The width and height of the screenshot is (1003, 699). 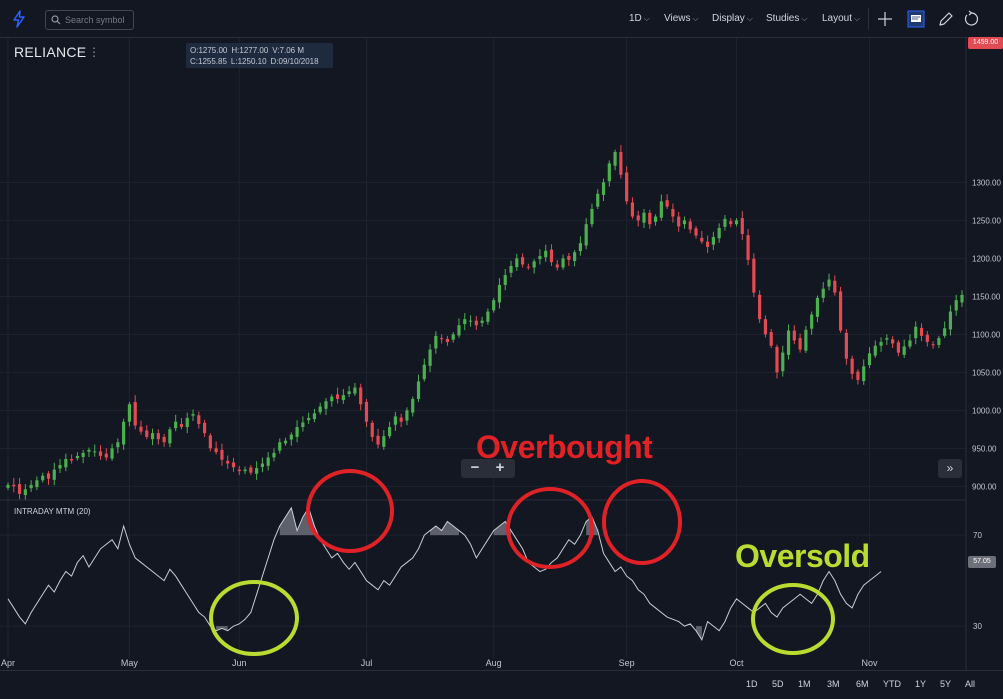 What do you see at coordinates (488, 468) in the screenshot?
I see `zoom-controls: − +` at bounding box center [488, 468].